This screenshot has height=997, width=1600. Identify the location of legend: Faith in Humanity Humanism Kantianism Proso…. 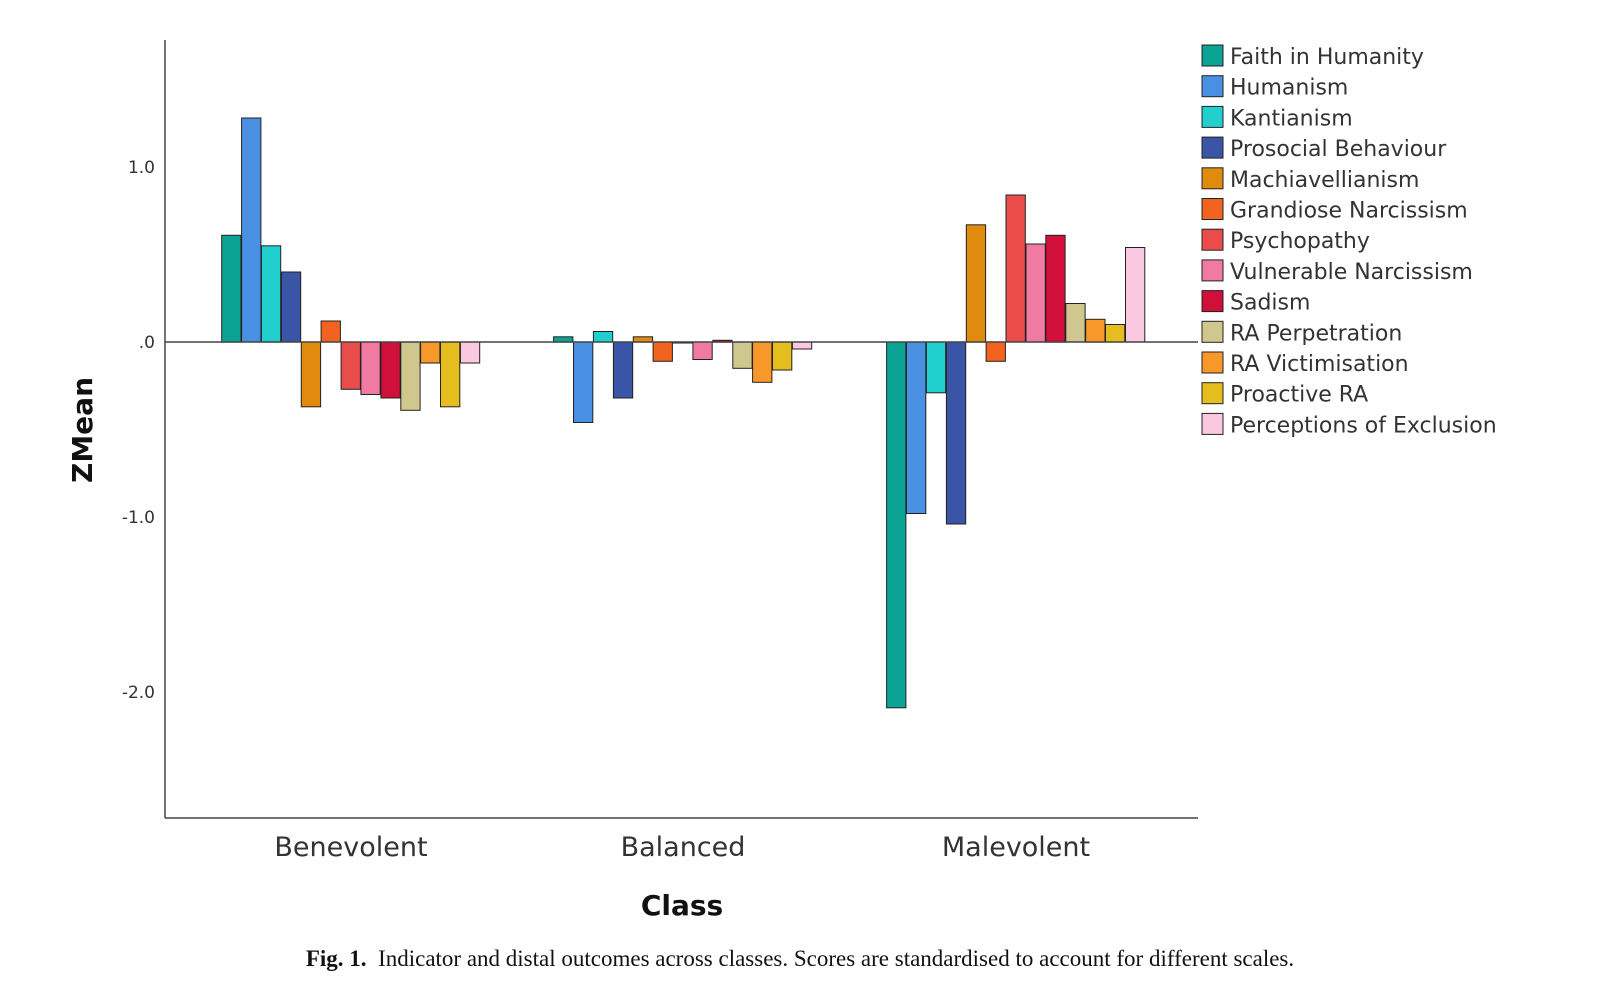
(1349, 241).